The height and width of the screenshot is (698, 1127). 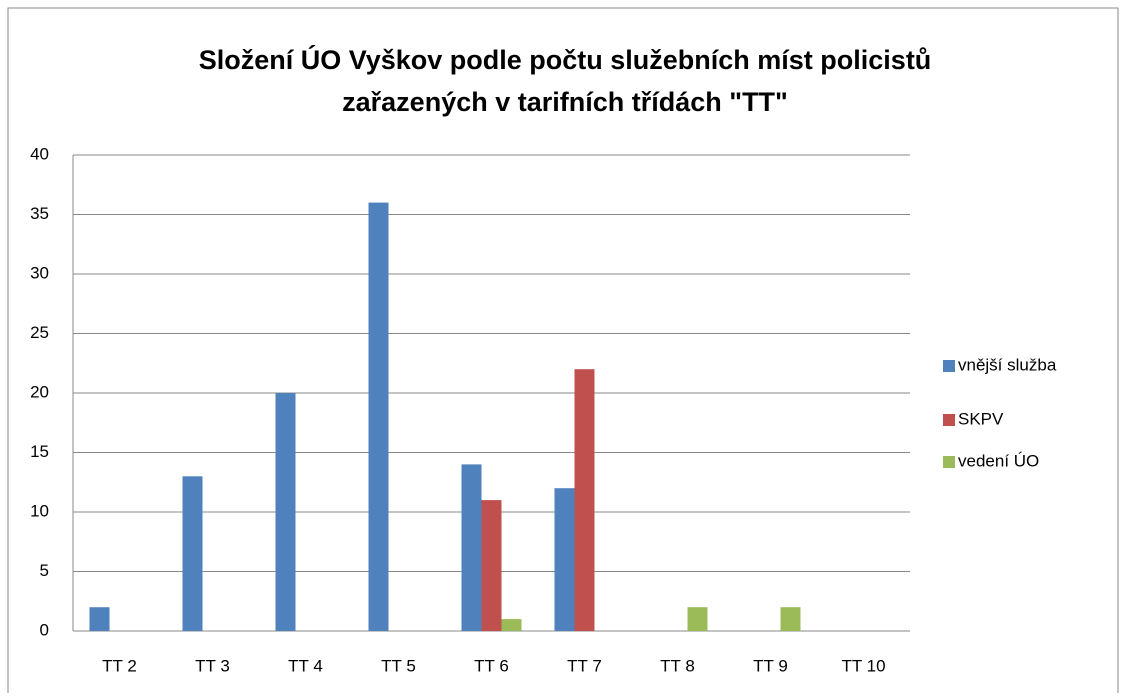 What do you see at coordinates (39, 451) in the screenshot?
I see `y-tick-label: 15` at bounding box center [39, 451].